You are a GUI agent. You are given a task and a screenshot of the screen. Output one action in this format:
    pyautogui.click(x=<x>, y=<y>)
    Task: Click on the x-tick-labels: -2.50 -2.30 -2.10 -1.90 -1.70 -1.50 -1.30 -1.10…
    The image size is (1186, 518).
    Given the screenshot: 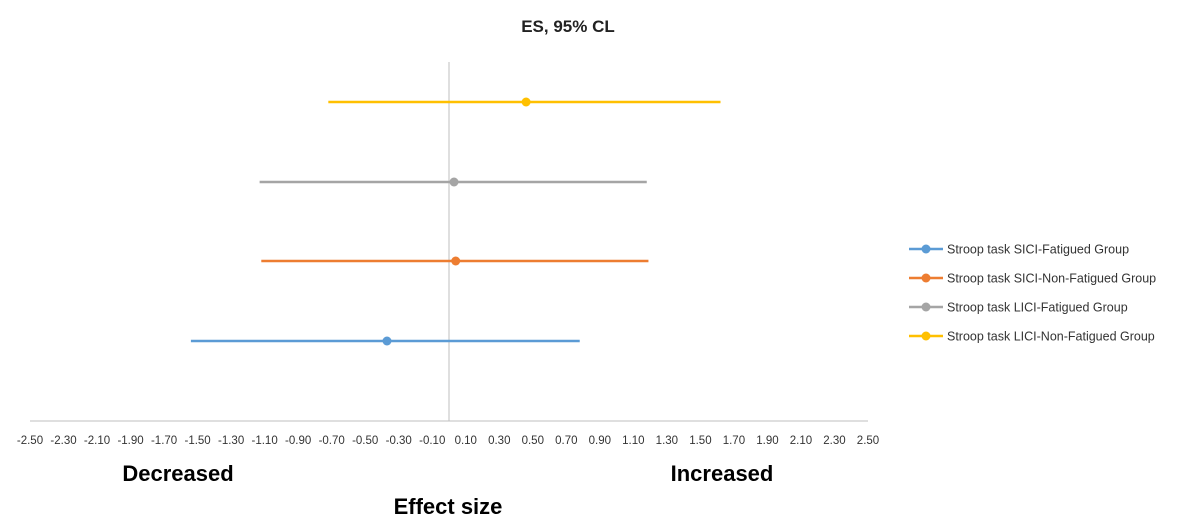 What is the action you would take?
    pyautogui.click(x=448, y=441)
    